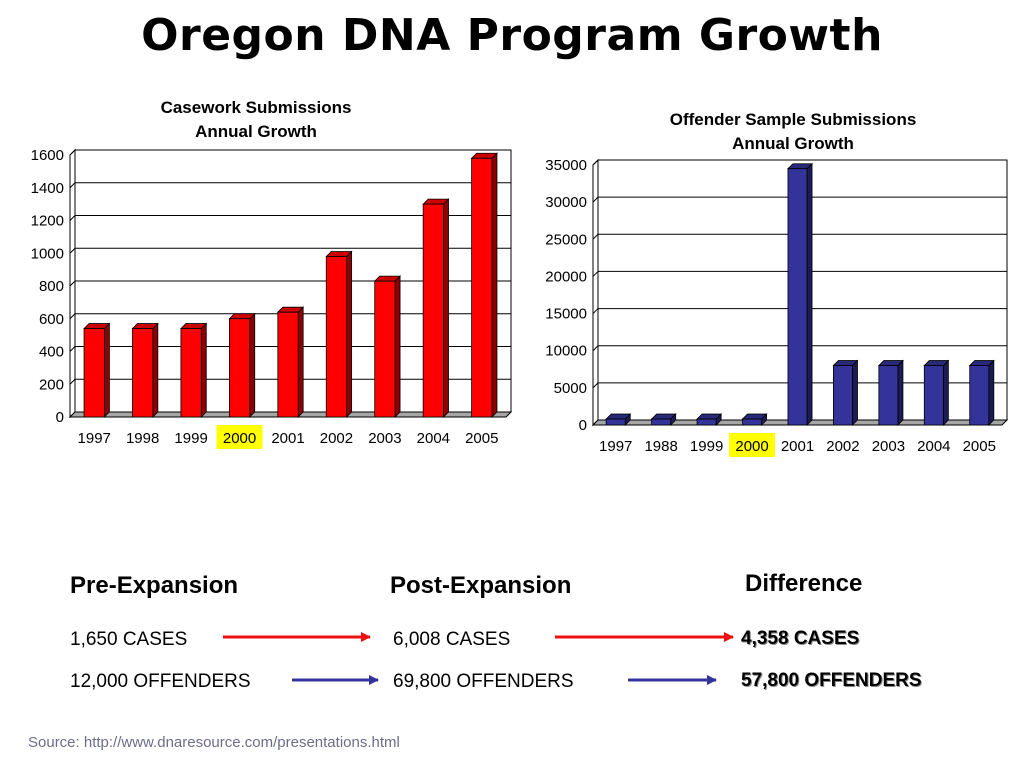 The height and width of the screenshot is (768, 1024). I want to click on x-tick-label: 1988, so click(660, 446).